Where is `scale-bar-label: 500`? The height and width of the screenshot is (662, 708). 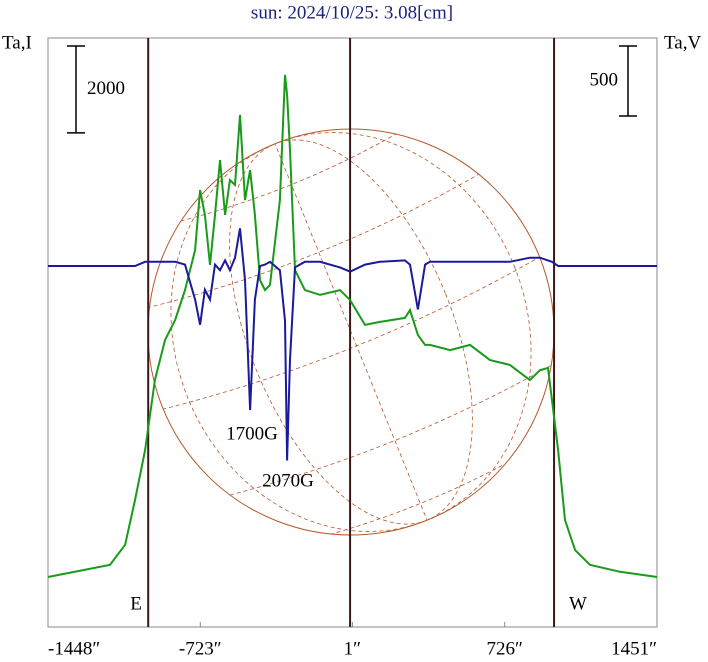 scale-bar-label: 500 is located at coordinates (604, 79).